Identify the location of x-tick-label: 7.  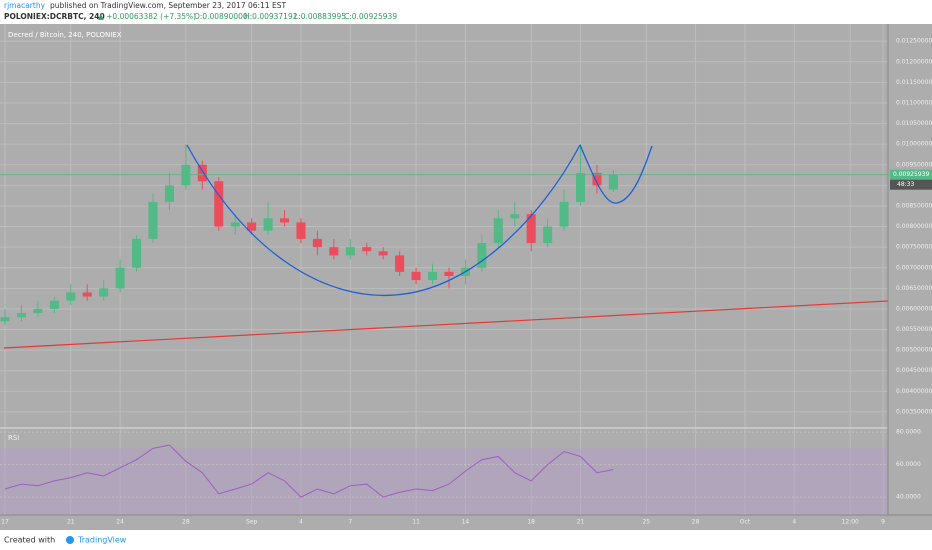
(350, 522).